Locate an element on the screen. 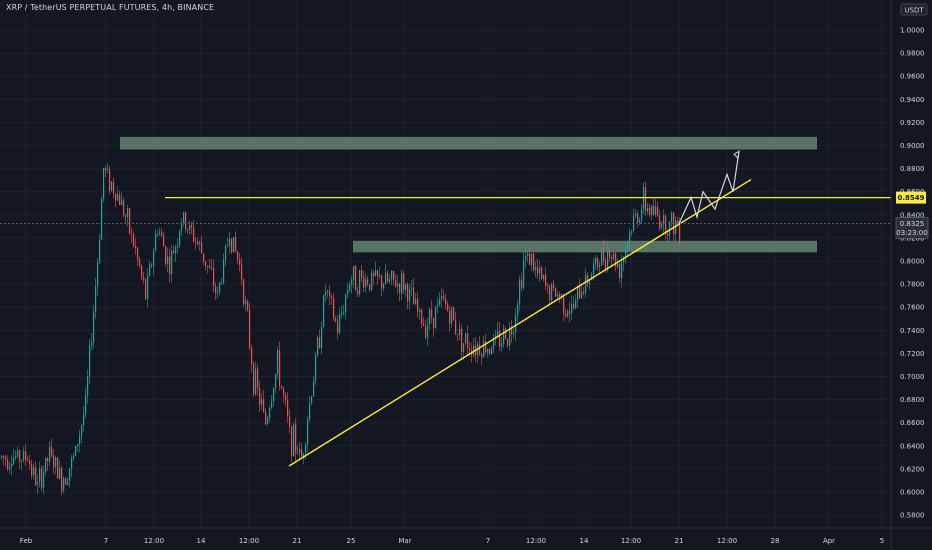 This screenshot has width=932, height=550. price-label: 0.7600 is located at coordinates (912, 308).